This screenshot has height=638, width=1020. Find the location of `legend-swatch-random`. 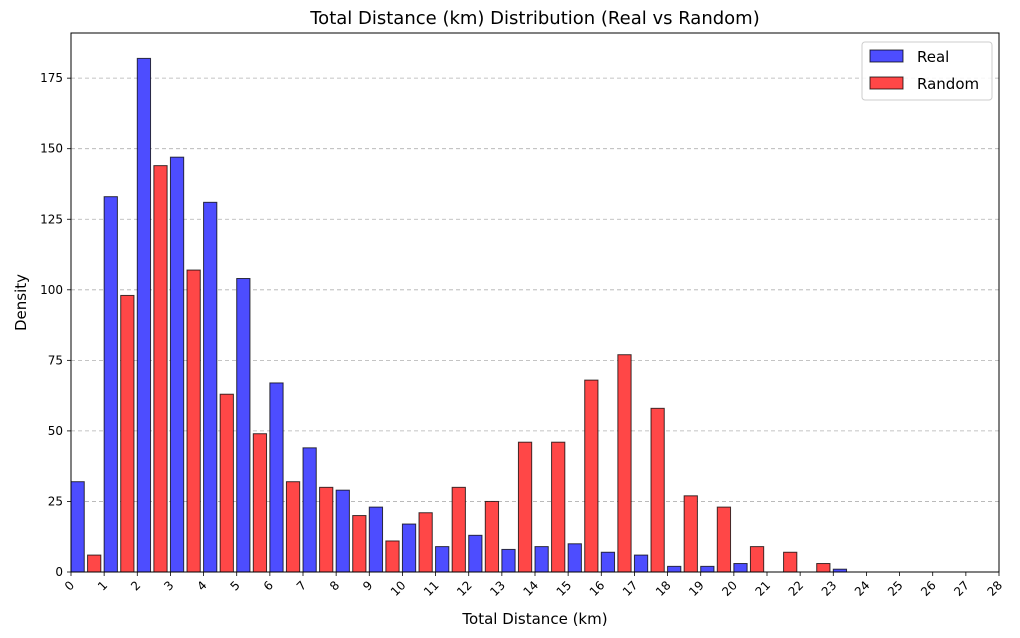

legend-swatch-random is located at coordinates (886, 83).